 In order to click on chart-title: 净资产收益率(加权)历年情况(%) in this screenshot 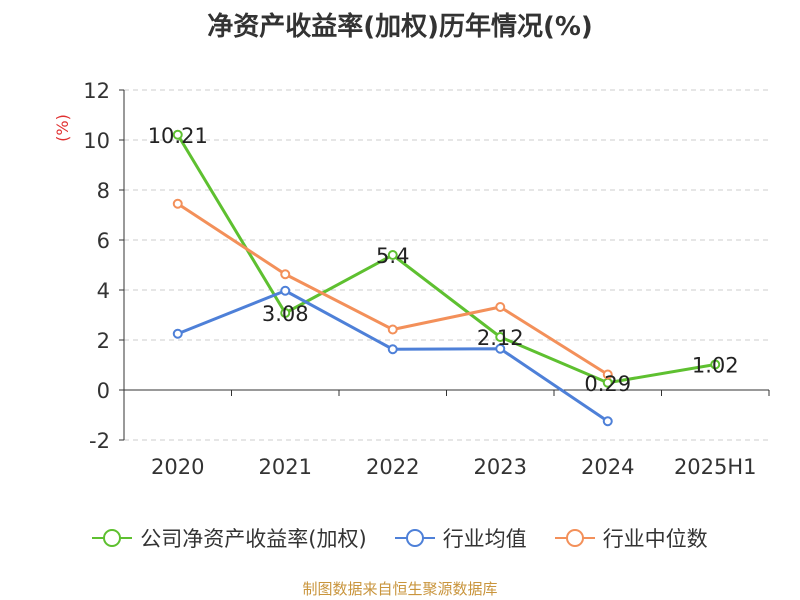, I will do `click(400, 27)`.